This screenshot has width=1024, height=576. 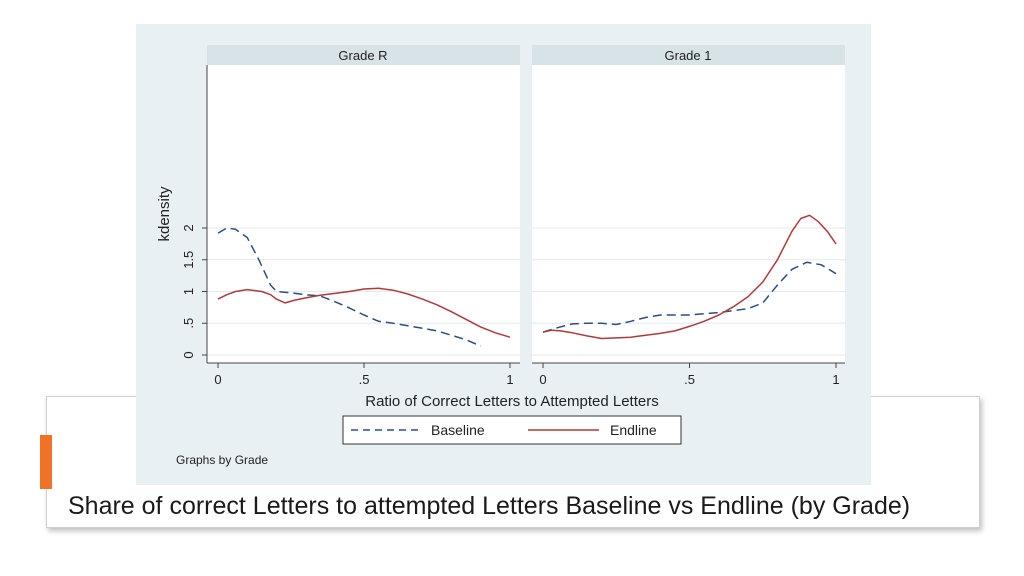 I want to click on grade-r-endline-line, so click(x=364, y=312).